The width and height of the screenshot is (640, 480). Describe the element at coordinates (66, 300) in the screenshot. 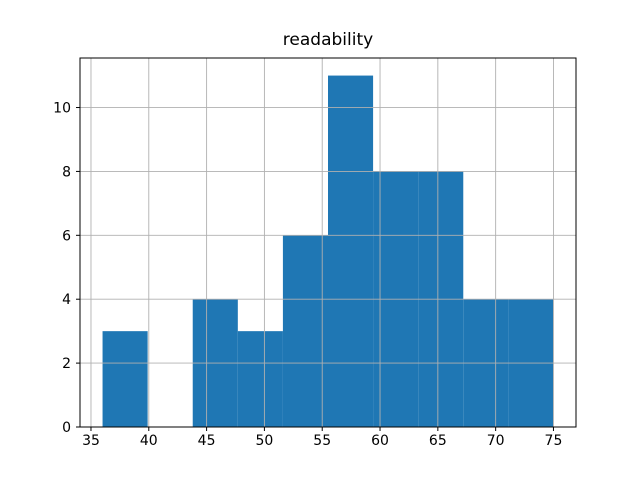

I see `y-tick-label: 4` at that location.